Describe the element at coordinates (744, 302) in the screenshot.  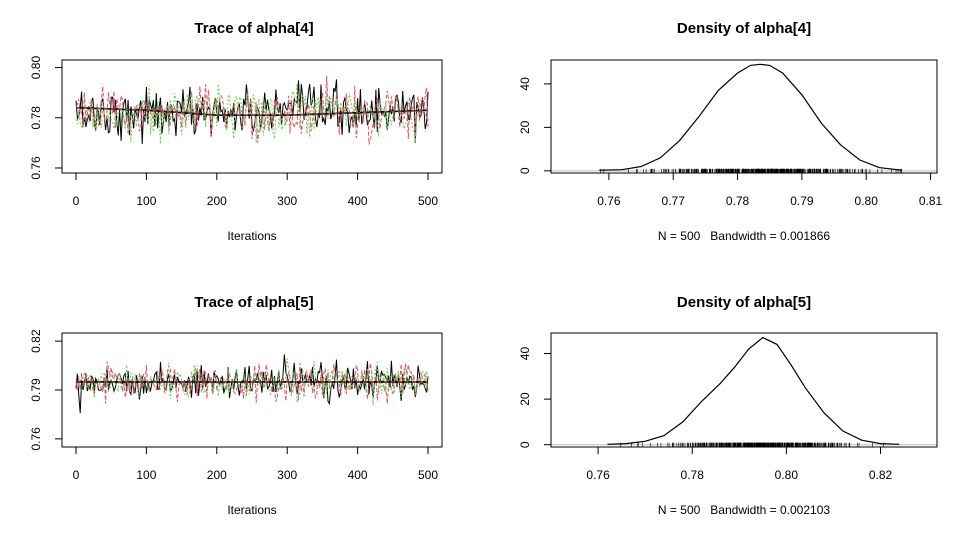
I see `panel-title: Density of alpha[5]` at that location.